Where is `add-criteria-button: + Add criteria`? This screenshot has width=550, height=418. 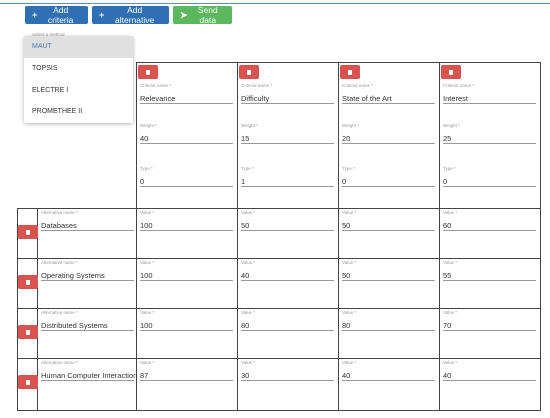
add-criteria-button: + Add criteria is located at coordinates (56, 15).